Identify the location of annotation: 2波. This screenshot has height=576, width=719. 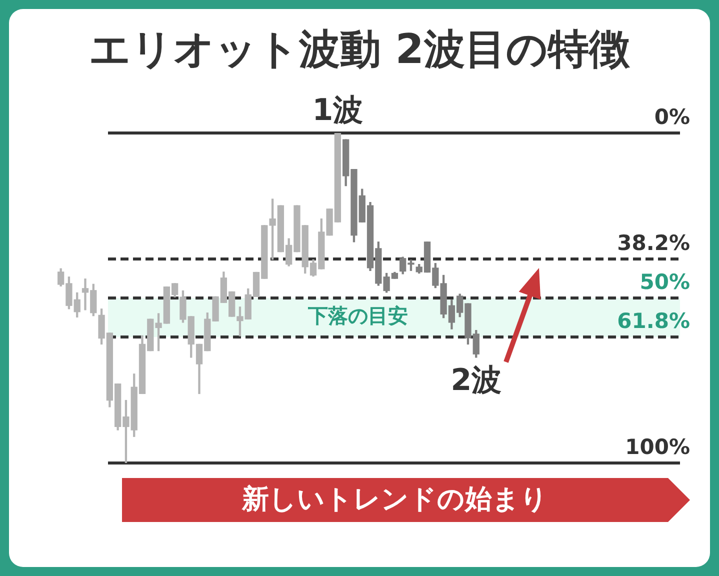
(476, 380).